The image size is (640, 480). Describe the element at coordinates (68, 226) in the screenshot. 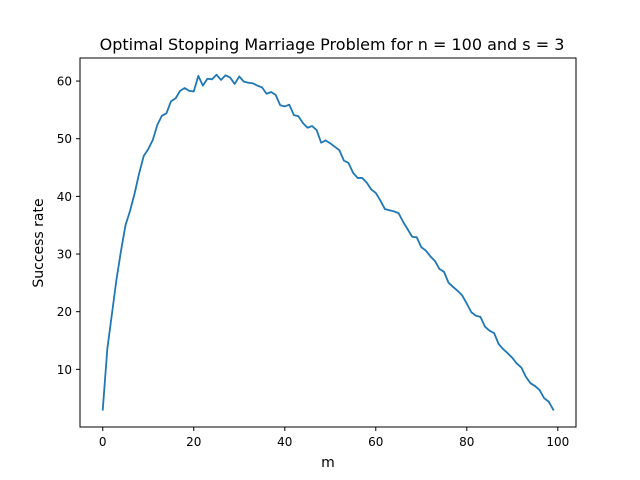

I see `y-axis: 10 20 30 40 50 60` at that location.